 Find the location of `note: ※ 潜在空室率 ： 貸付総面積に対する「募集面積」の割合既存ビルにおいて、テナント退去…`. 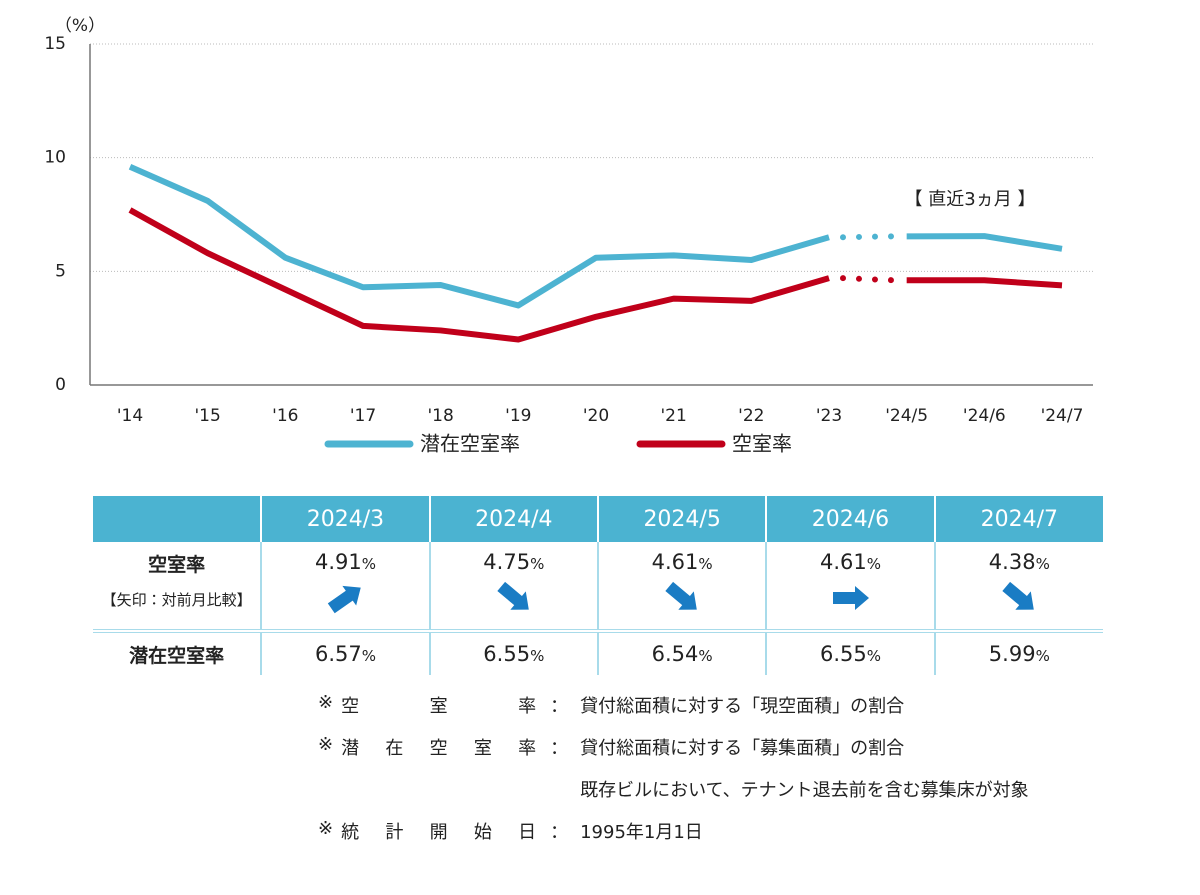

note: ※ 潜在空室率 ： 貸付総面積に対する「募集面積」の割合既存ビルにおいて、テナント退去… is located at coordinates (673, 768).